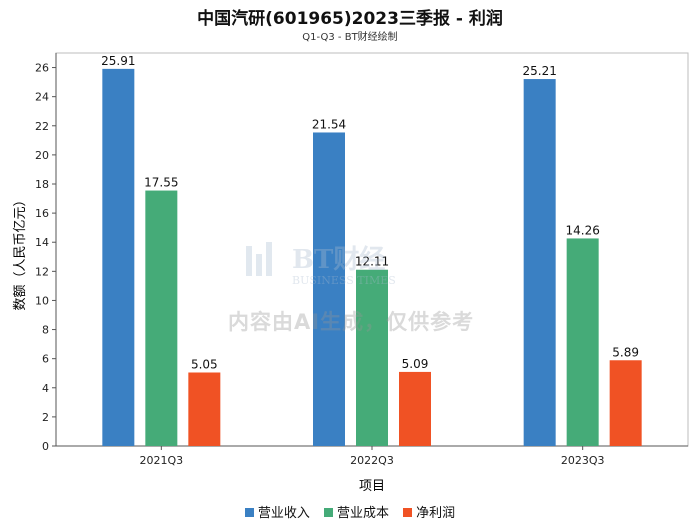 This screenshot has height=524, width=700. What do you see at coordinates (42, 242) in the screenshot?
I see `y-tick-label: 14` at bounding box center [42, 242].